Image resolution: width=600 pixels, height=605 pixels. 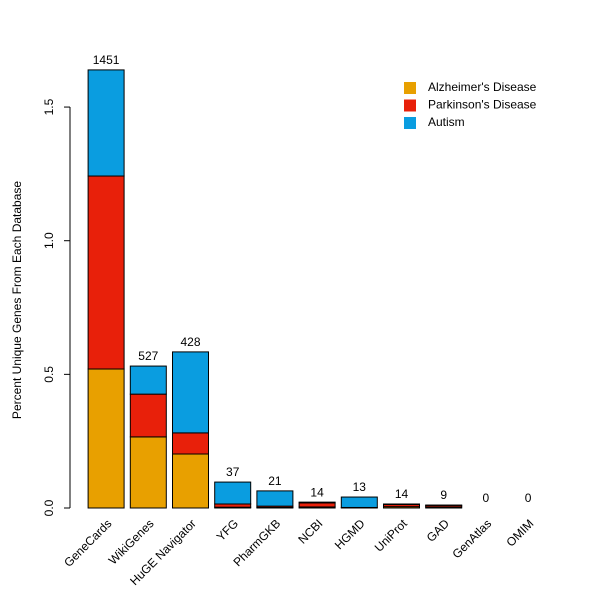 What do you see at coordinates (227, 529) in the screenshot?
I see `x-tick-label: YFG` at bounding box center [227, 529].